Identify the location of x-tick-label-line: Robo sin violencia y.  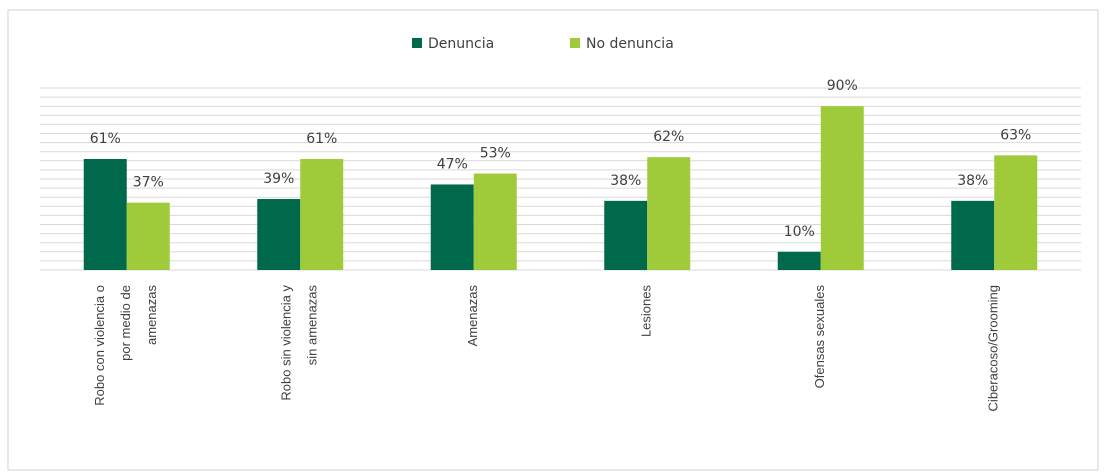
(286, 343).